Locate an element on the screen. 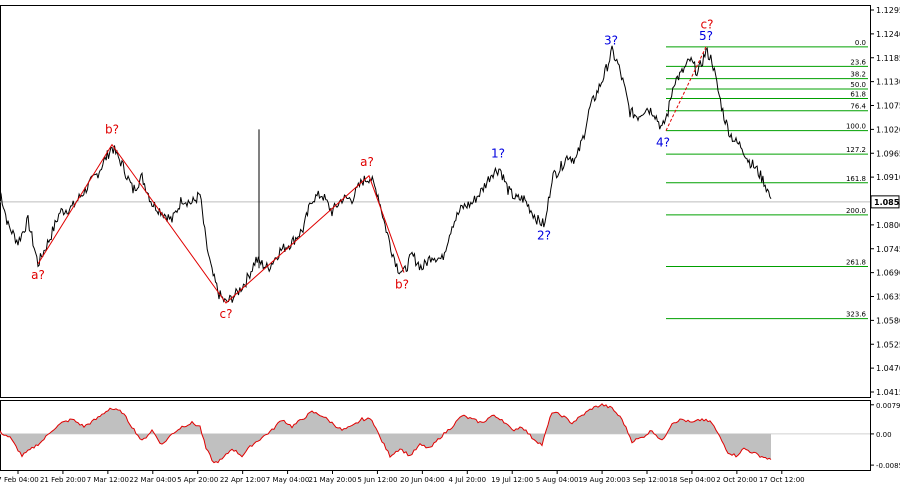 Image resolution: width=900 pixels, height=489 pixels. time-tick-label: 21 Feb 20:00 is located at coordinates (63, 480).